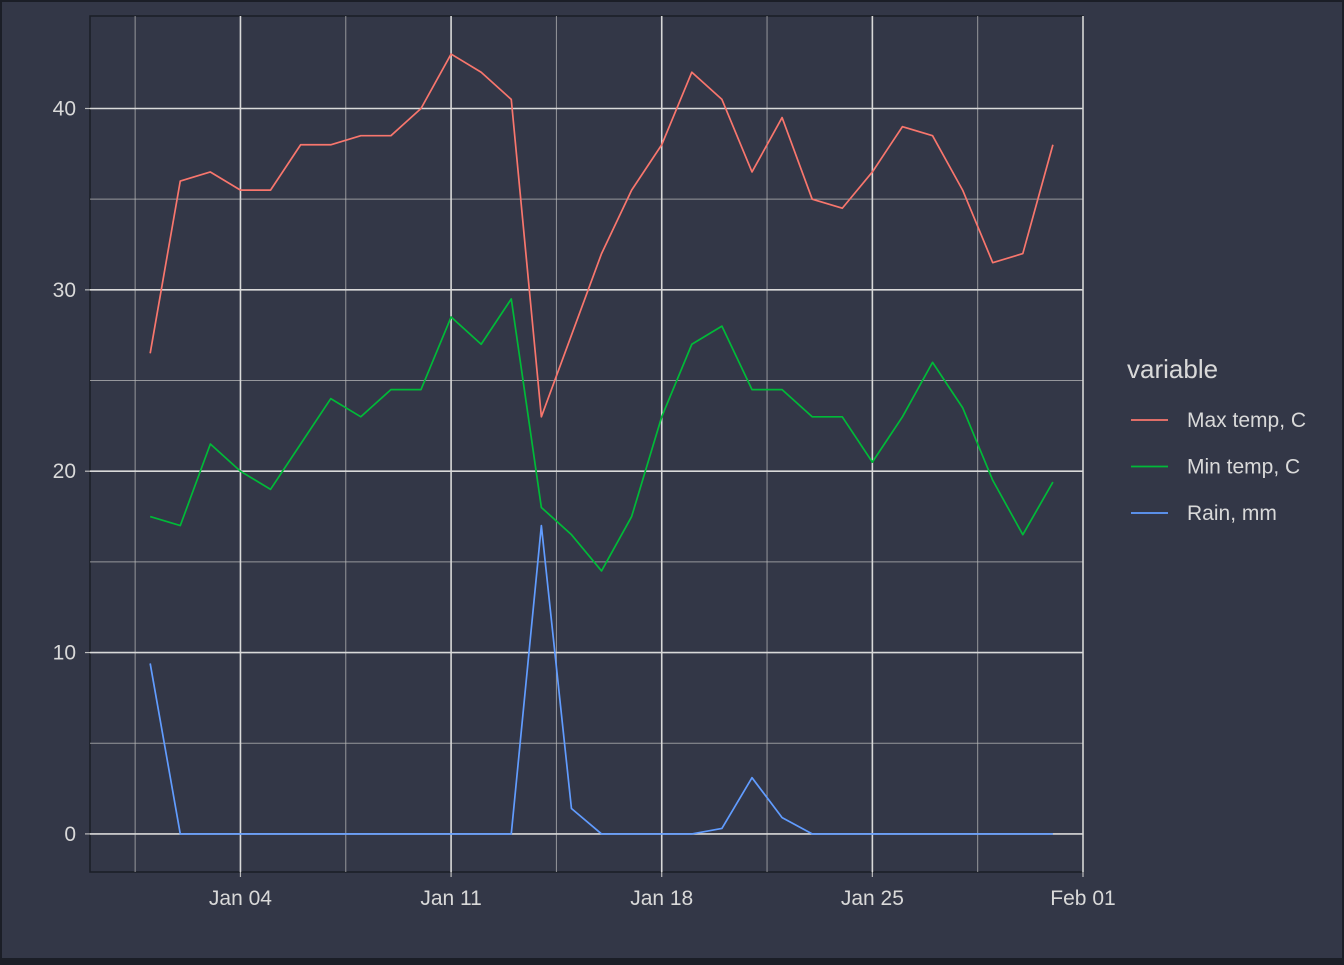  What do you see at coordinates (1246, 420) in the screenshot?
I see `legend-label-max-temp-c: Max temp, C` at bounding box center [1246, 420].